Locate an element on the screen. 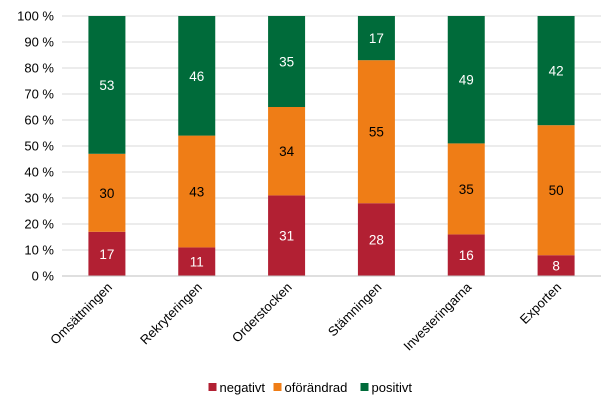 Image resolution: width=614 pixels, height=403 pixels. legend-label: oförändrad is located at coordinates (316, 387).